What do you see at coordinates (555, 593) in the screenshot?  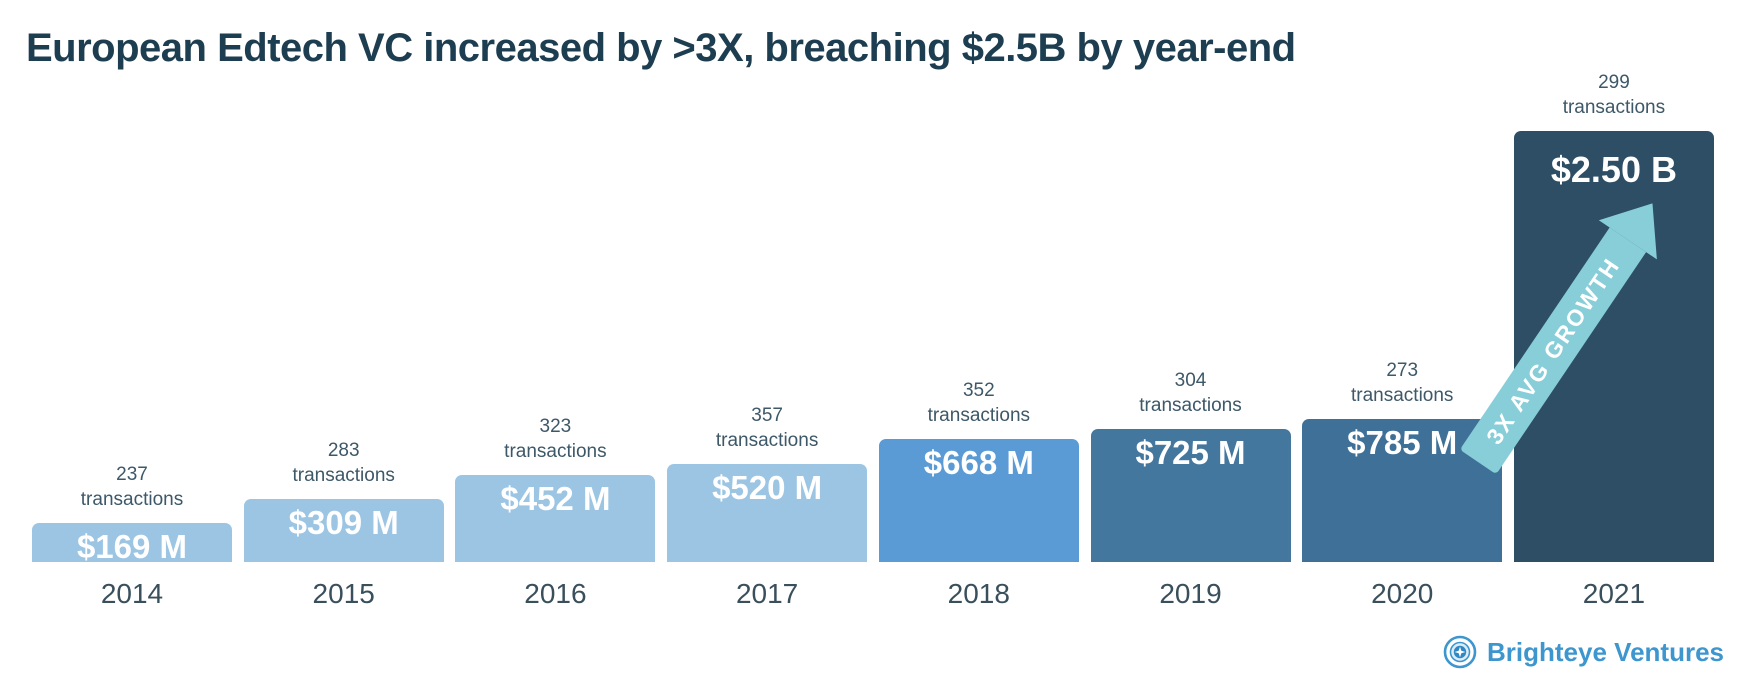 I see `year-label-2016: 2016` at bounding box center [555, 593].